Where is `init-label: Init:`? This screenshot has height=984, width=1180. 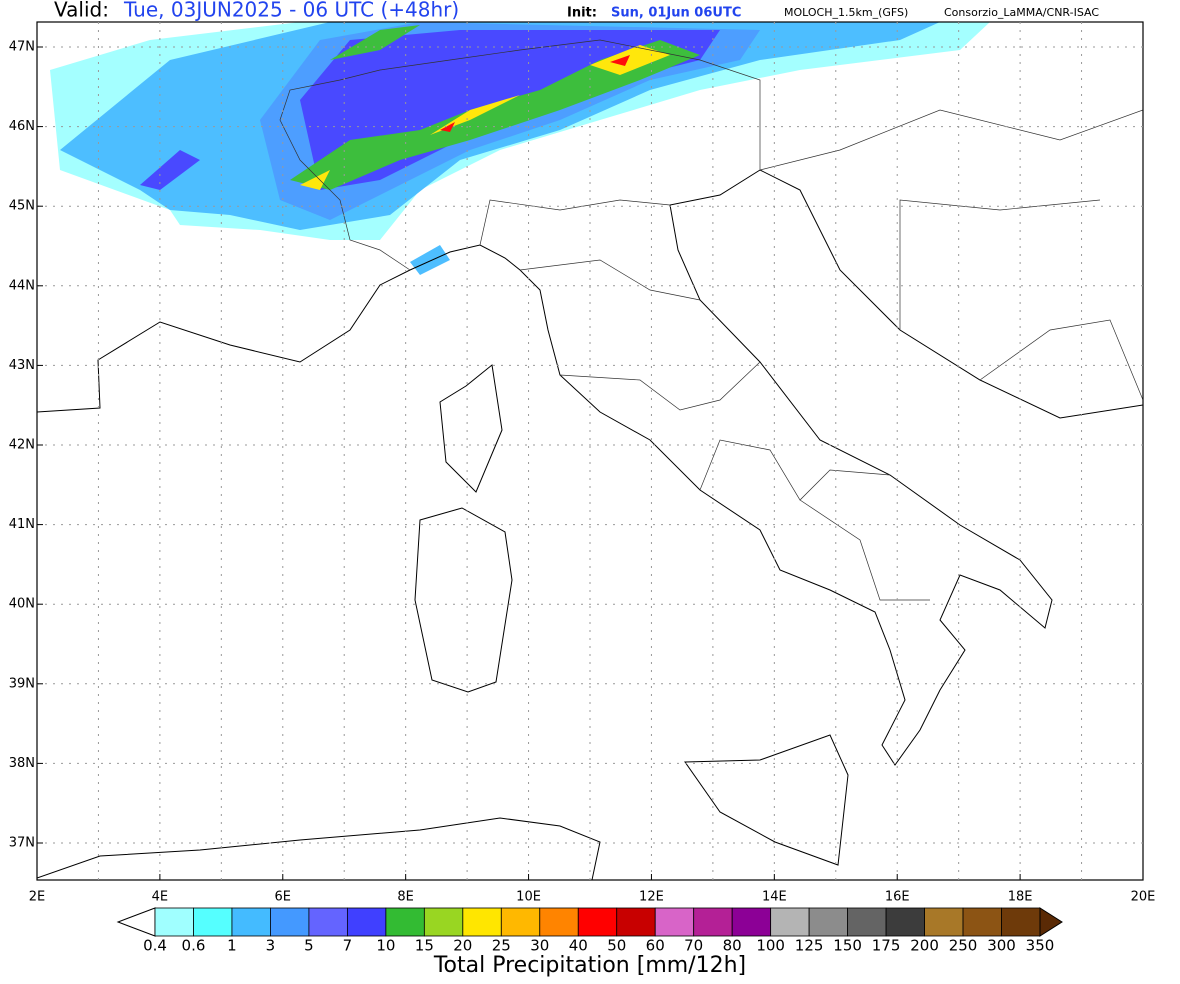 init-label: Init: is located at coordinates (582, 13).